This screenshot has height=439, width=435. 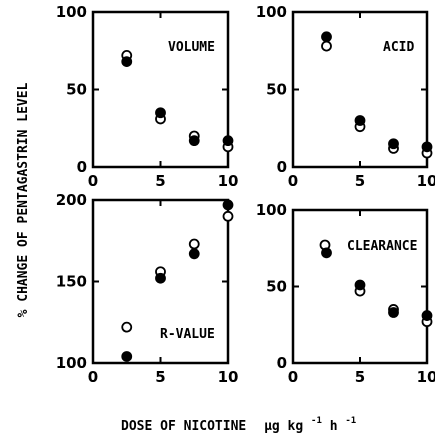 What do you see at coordinates (276, 287) in the screenshot?
I see `panel-clearance-y-tick-label: 50` at bounding box center [276, 287].